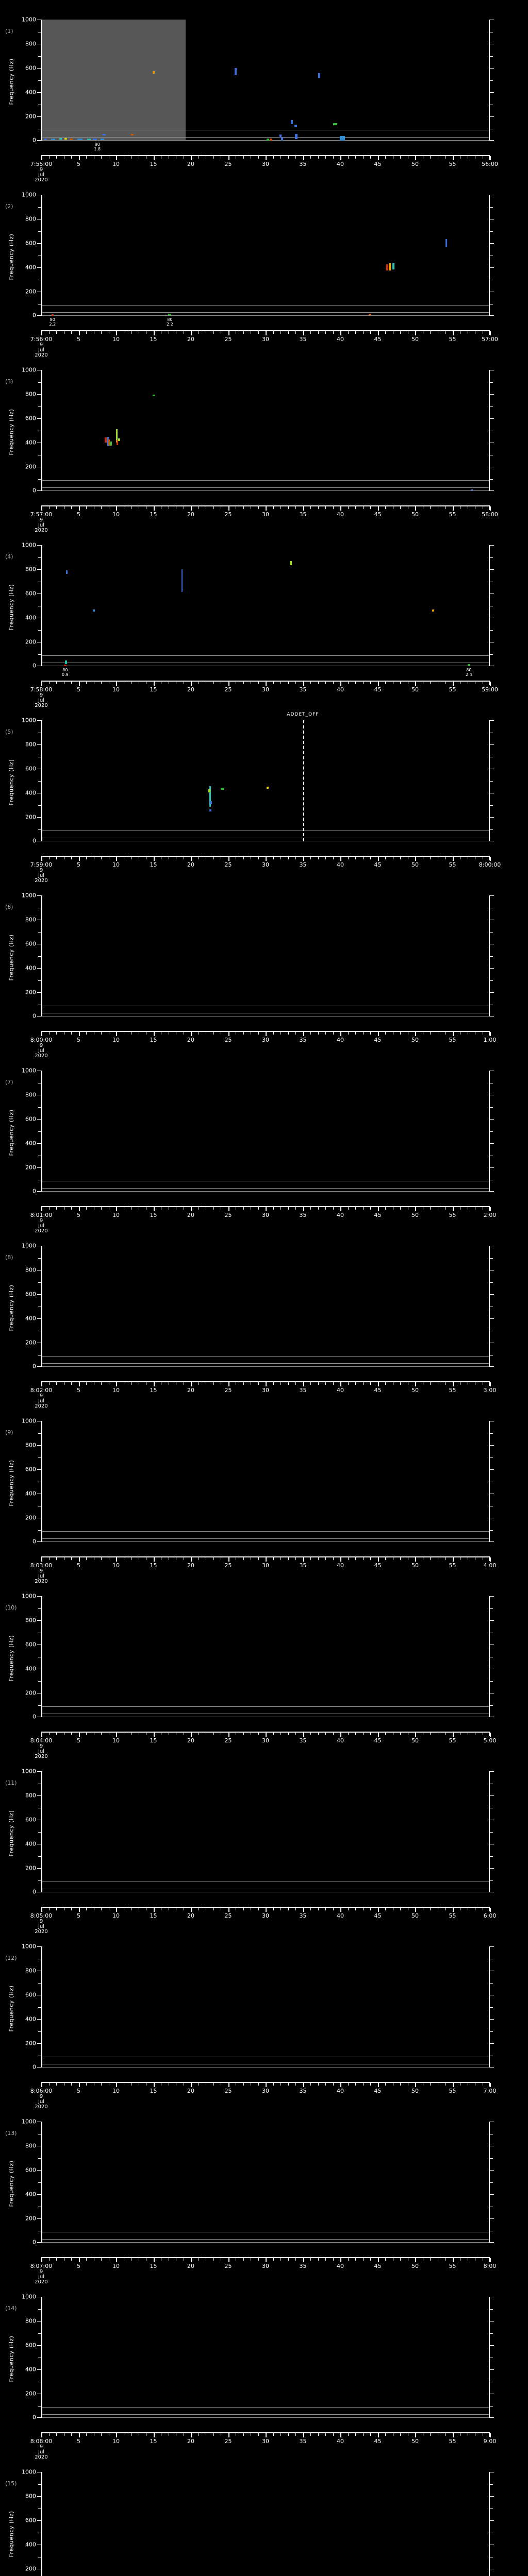  What do you see at coordinates (41, 2091) in the screenshot?
I see `time-axis-label: 8:06:00` at bounding box center [41, 2091].